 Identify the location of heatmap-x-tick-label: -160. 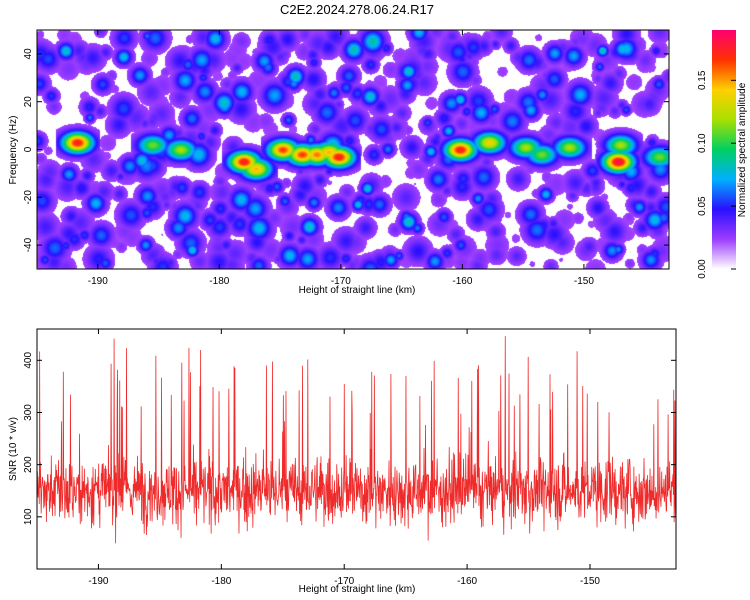
(462, 281).